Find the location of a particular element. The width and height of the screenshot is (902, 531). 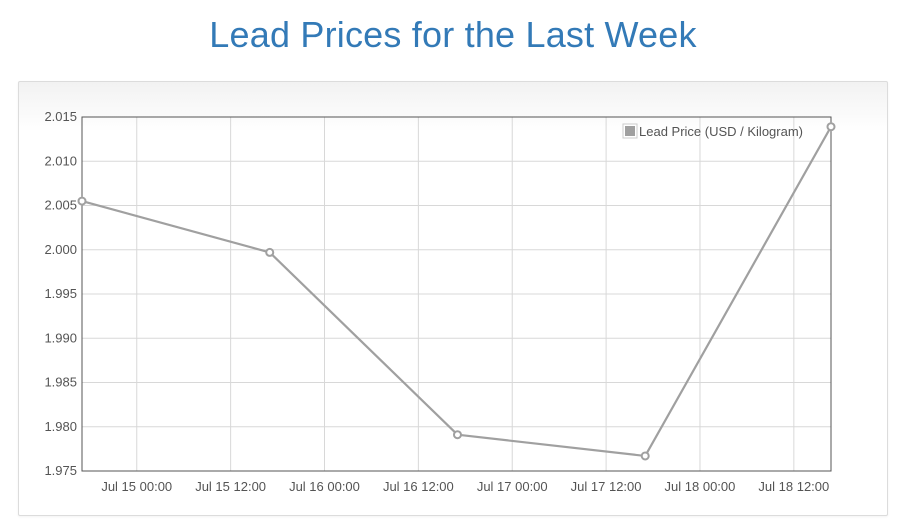

y-tick-label: 1.975 is located at coordinates (60, 470).